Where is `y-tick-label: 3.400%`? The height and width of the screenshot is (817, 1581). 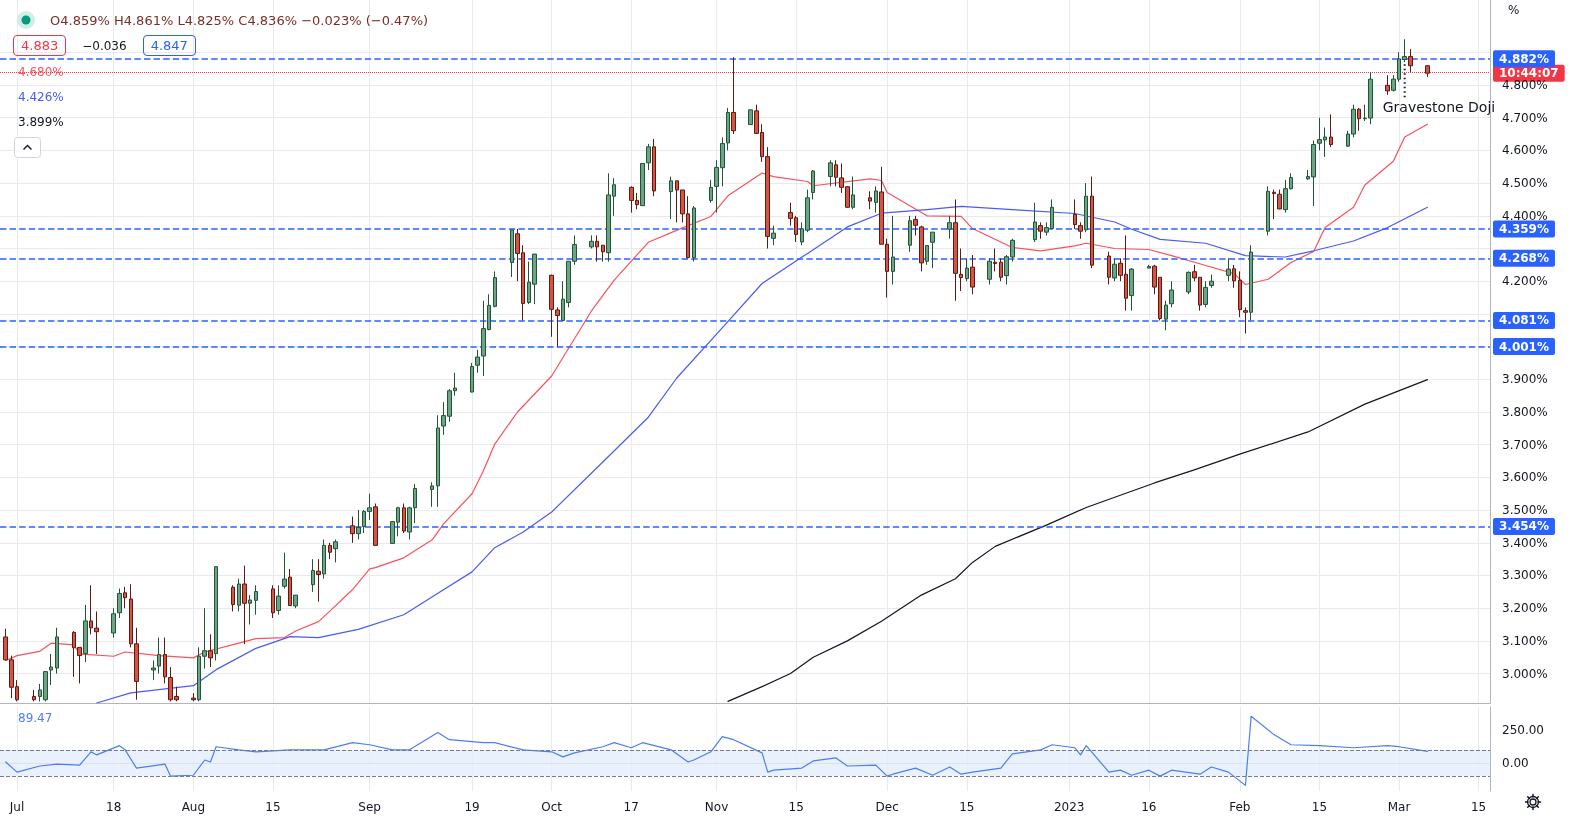 y-tick-label: 3.400% is located at coordinates (1525, 542).